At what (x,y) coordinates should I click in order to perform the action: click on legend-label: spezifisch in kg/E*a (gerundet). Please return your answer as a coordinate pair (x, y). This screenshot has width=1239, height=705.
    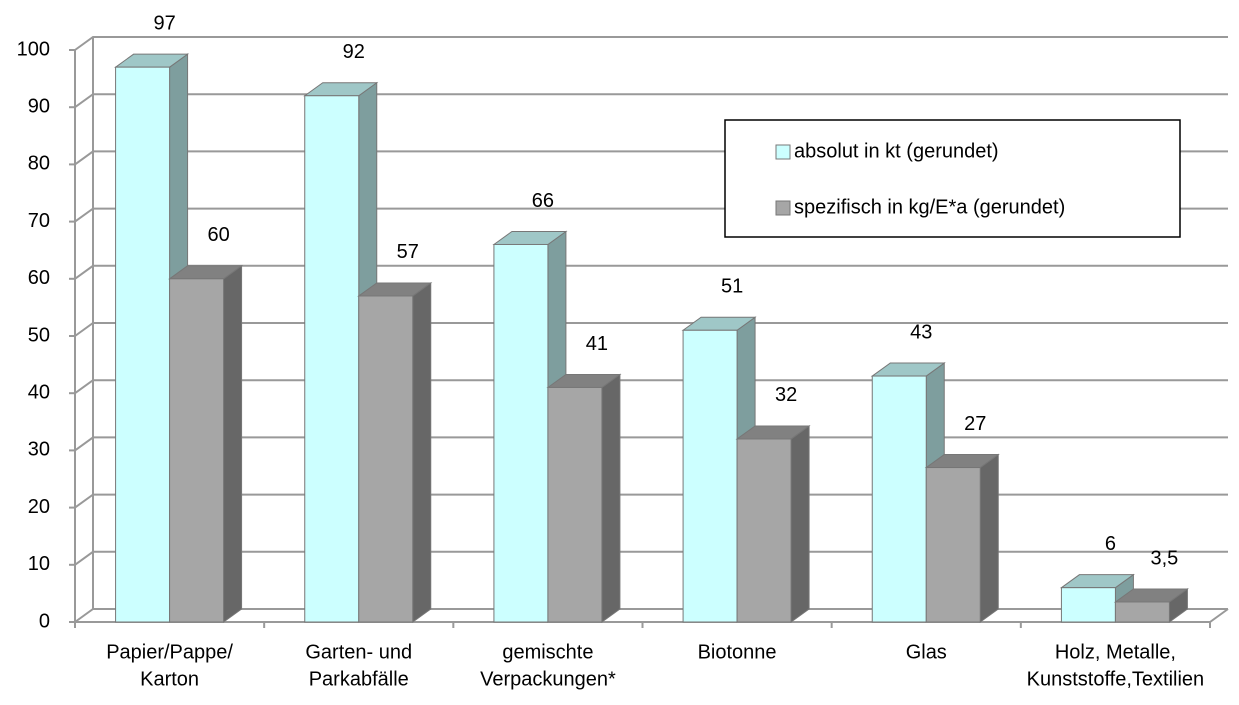
    Looking at the image, I should click on (929, 207).